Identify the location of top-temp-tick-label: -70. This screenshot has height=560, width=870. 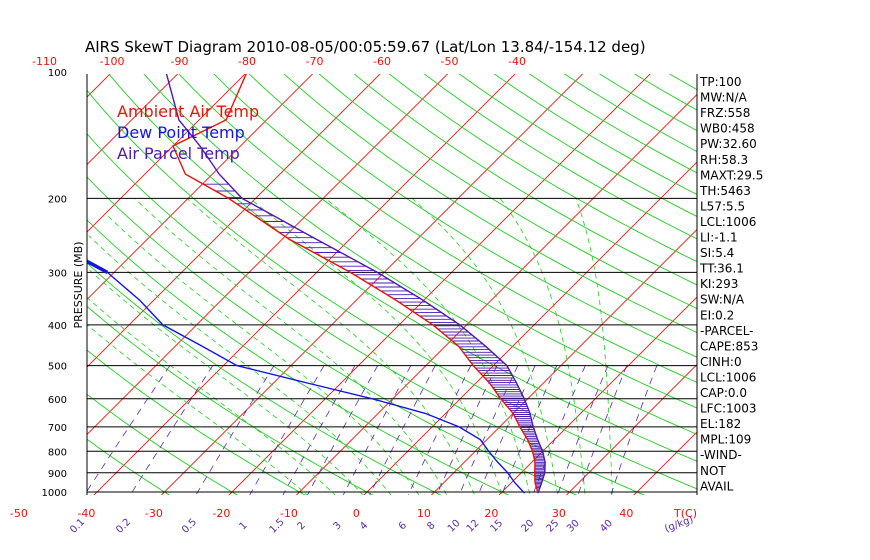
(315, 61).